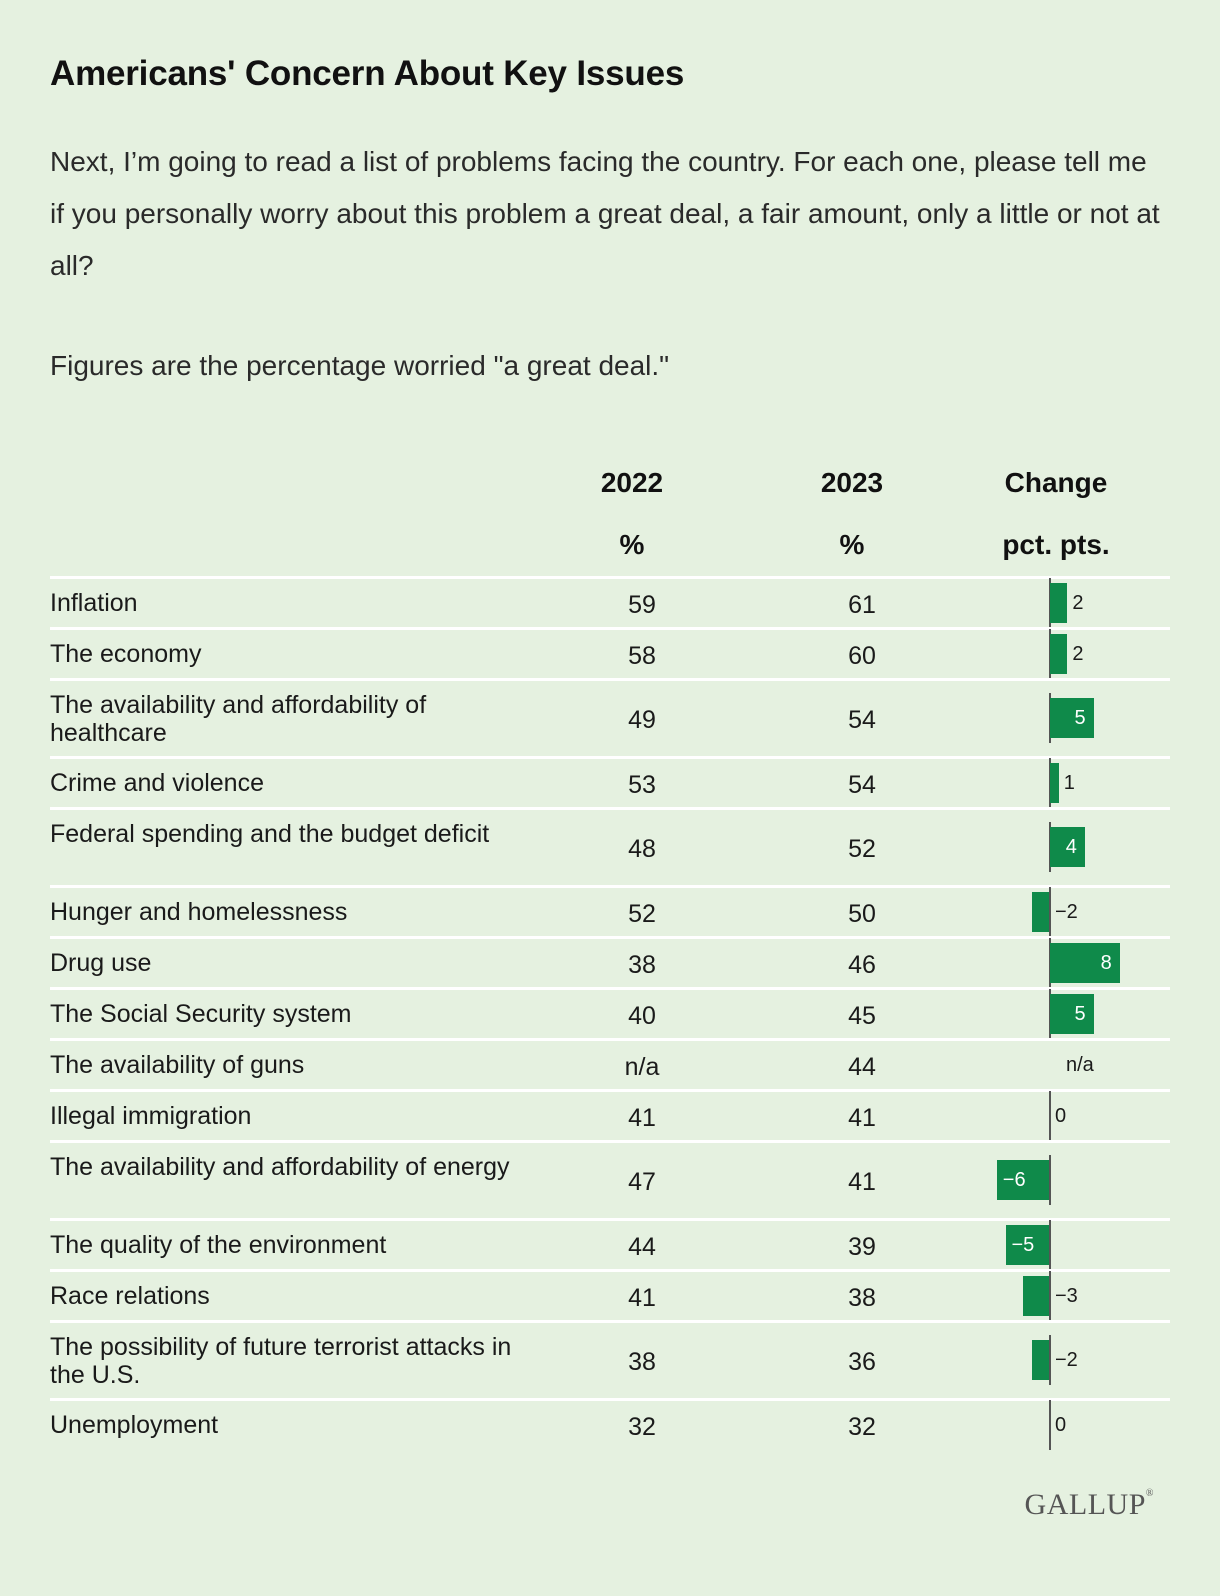  I want to click on value-2022: 48, so click(642, 849).